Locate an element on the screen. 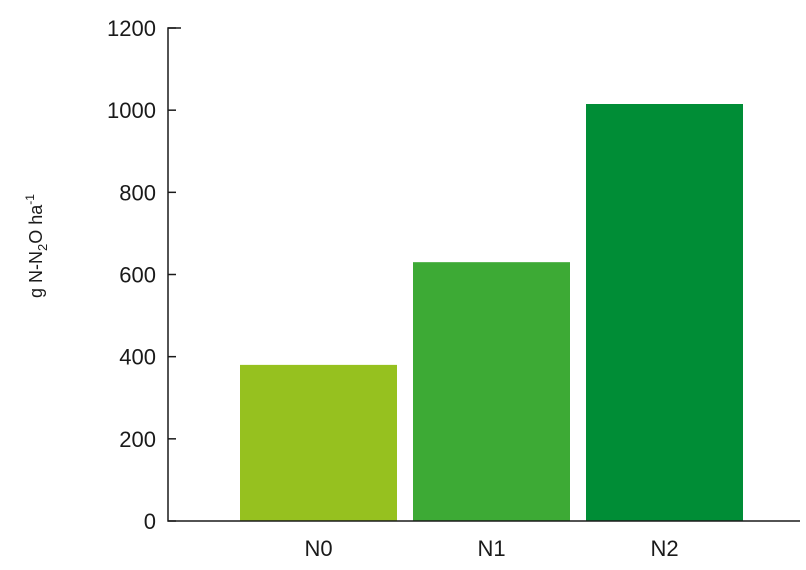 This screenshot has height=570, width=806. y-axis-title-prefix: g N-N is located at coordinates (36, 274).